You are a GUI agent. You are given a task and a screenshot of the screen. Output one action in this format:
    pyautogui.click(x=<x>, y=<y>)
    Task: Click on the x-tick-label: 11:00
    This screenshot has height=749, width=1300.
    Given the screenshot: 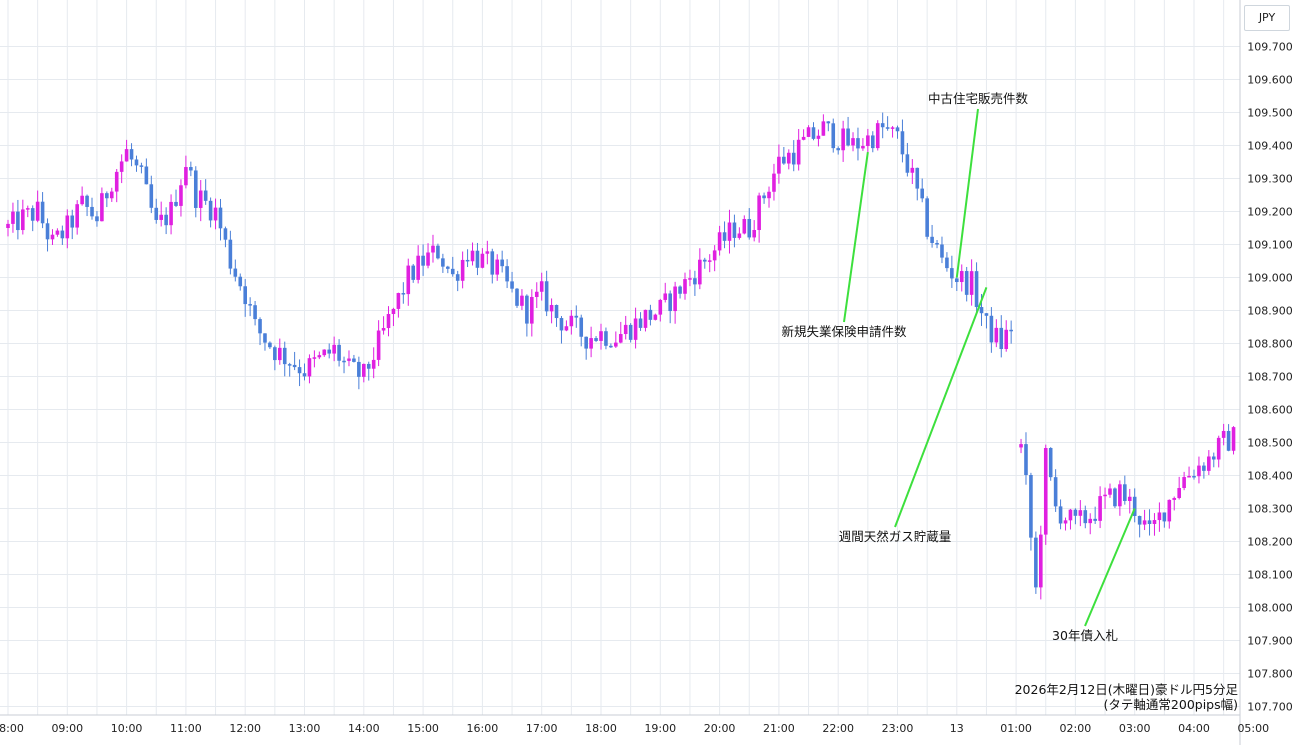 What is the action you would take?
    pyautogui.click(x=186, y=728)
    